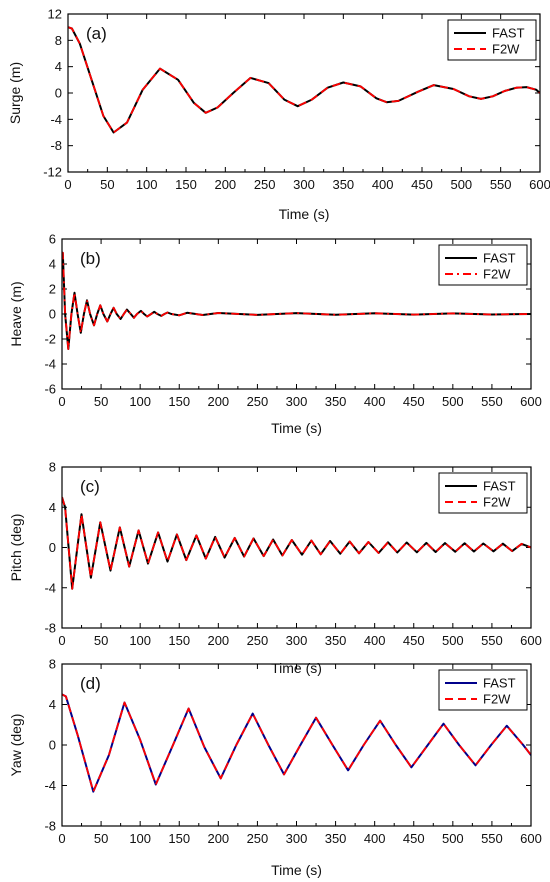 The image size is (550, 882). Describe the element at coordinates (55, 14) in the screenshot. I see `y-tick-label: 12` at that location.